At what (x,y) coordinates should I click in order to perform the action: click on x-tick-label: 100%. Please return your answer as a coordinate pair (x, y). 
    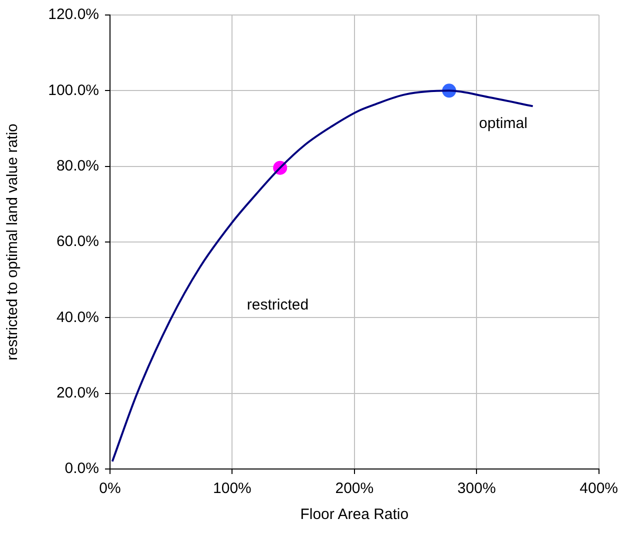
    Looking at the image, I should click on (232, 489).